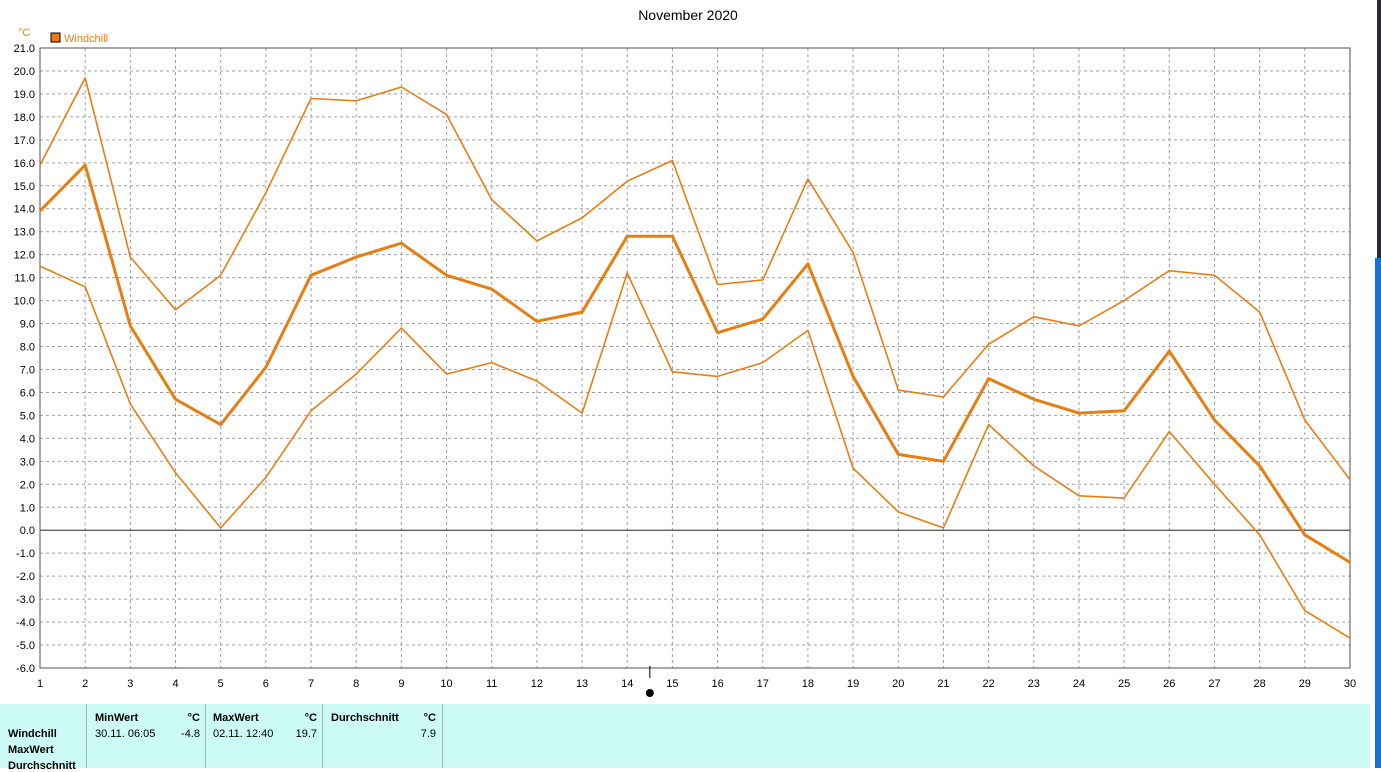 This screenshot has width=1381, height=772. What do you see at coordinates (27, 531) in the screenshot?
I see `y-tick-label: 0.0` at bounding box center [27, 531].